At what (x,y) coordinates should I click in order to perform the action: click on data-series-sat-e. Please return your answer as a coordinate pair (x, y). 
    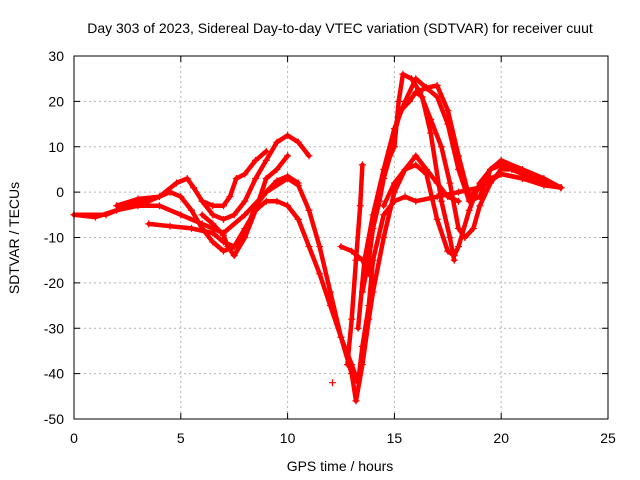
    Looking at the image, I should click on (245, 206).